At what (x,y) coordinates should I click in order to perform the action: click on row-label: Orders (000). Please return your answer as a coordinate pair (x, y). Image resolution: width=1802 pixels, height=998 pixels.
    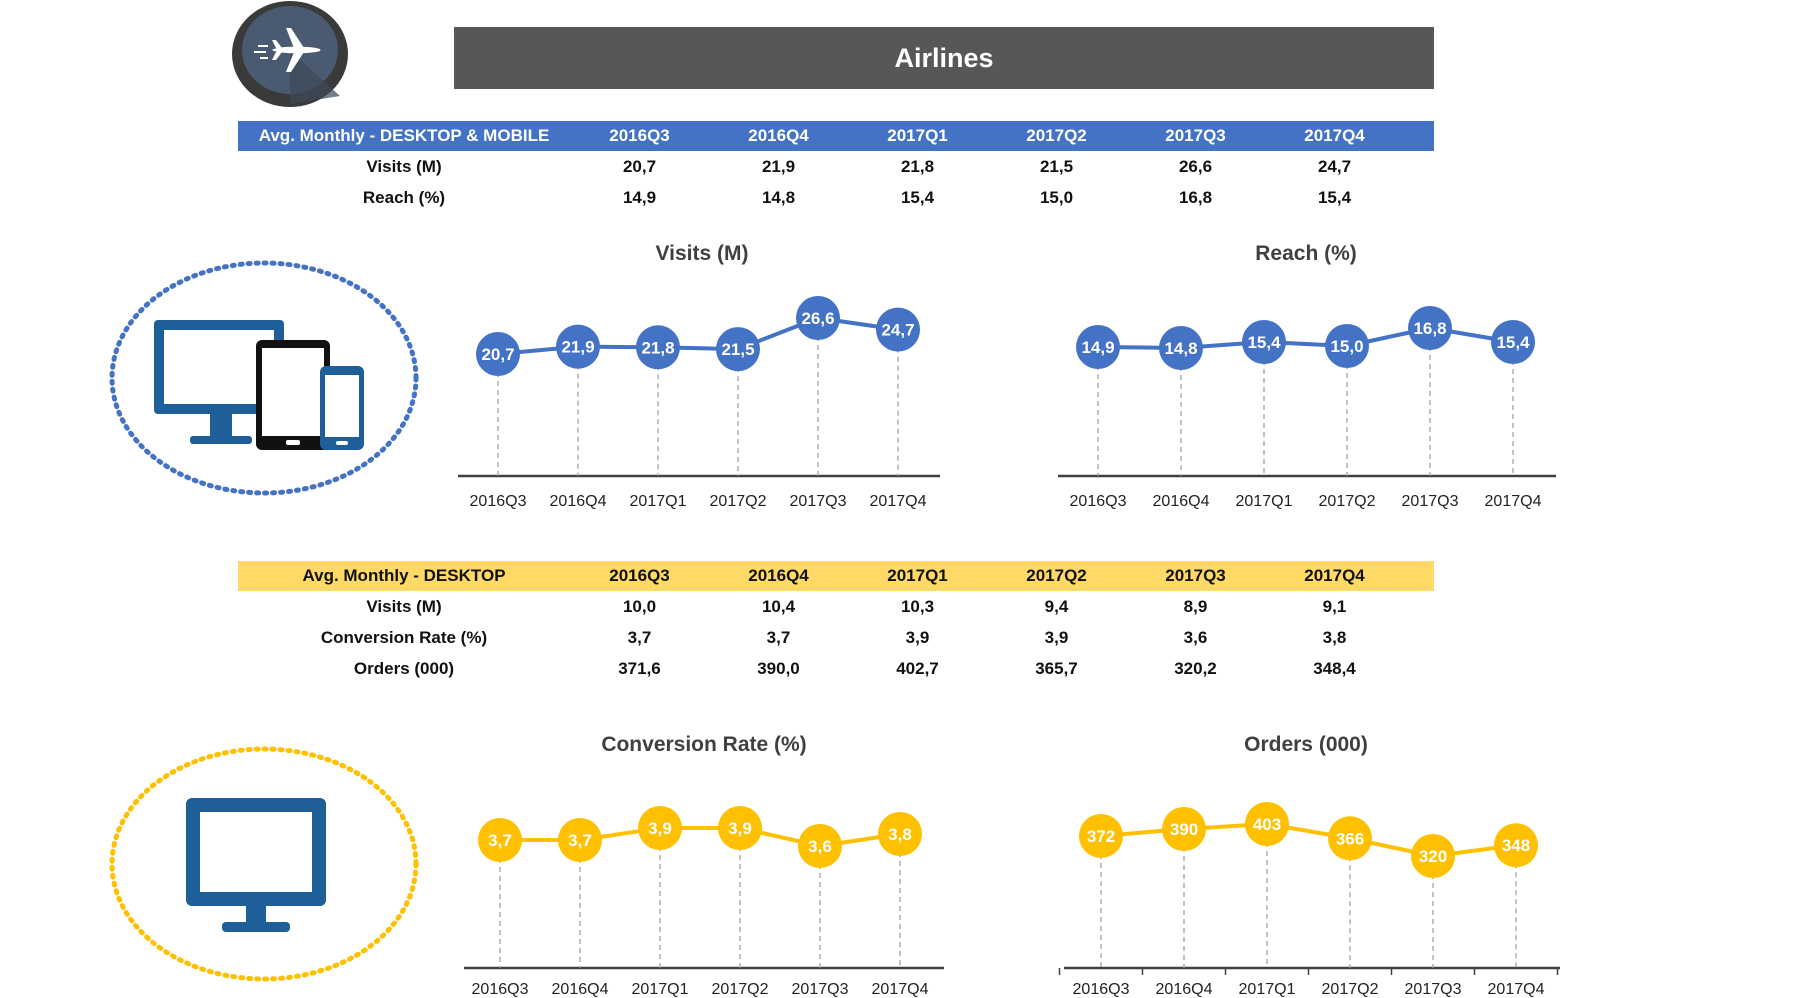
    Looking at the image, I should click on (404, 668).